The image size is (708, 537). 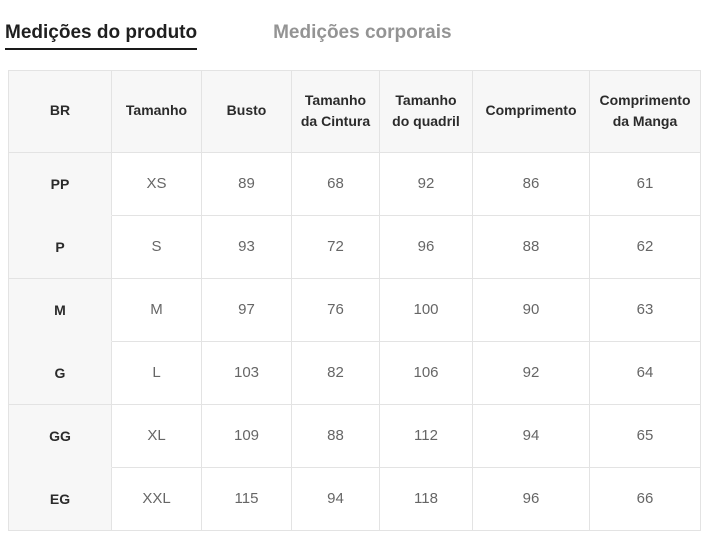 What do you see at coordinates (60, 436) in the screenshot?
I see `row-label: GG` at bounding box center [60, 436].